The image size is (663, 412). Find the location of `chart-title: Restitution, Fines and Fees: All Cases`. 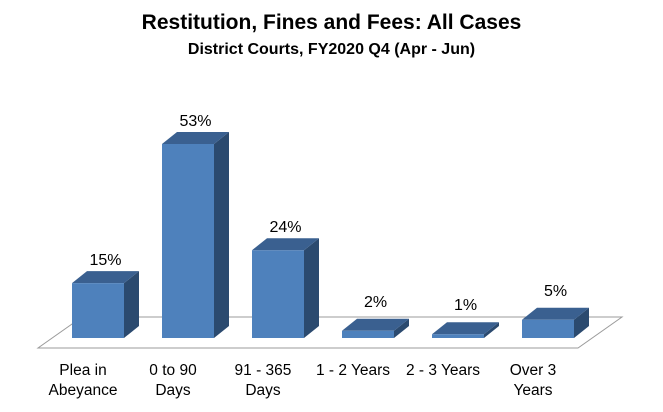

chart-title: Restitution, Fines and Fees: All Cases is located at coordinates (331, 22).